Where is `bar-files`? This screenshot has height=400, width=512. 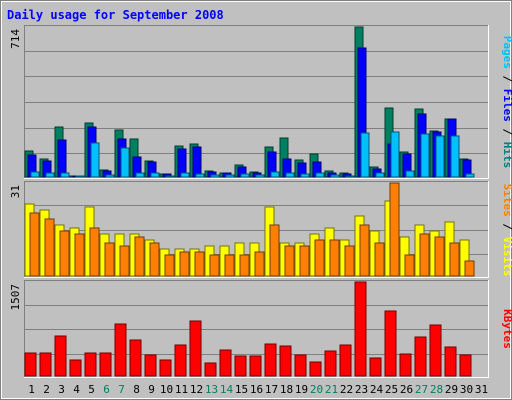
bar-files is located at coordinates (197, 162).